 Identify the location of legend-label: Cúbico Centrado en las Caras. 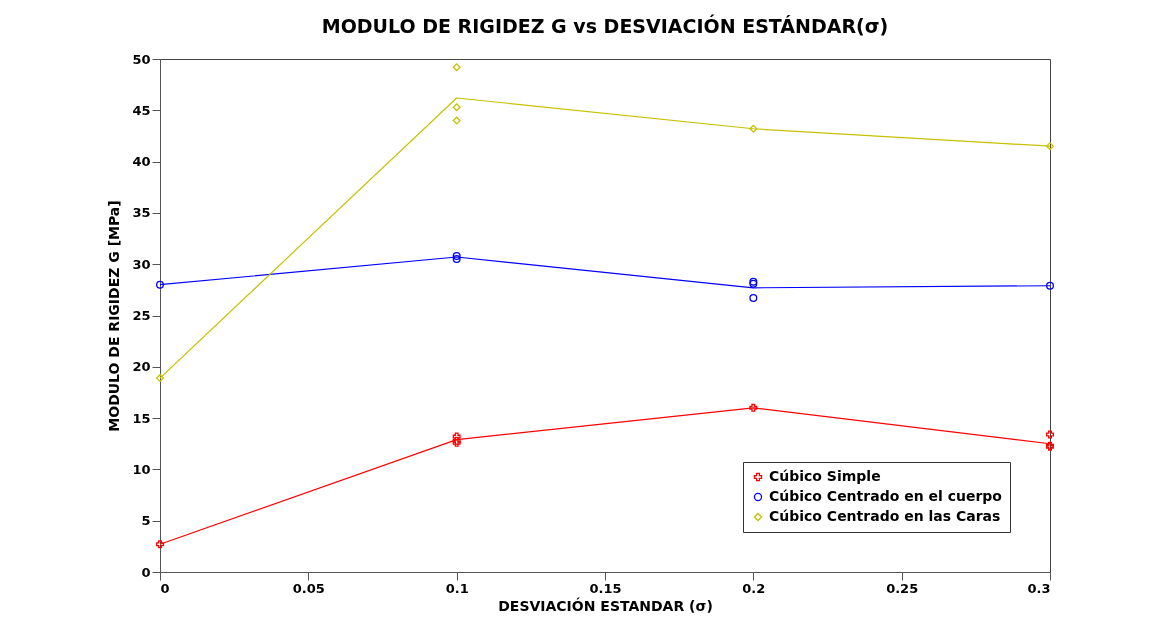
(885, 516).